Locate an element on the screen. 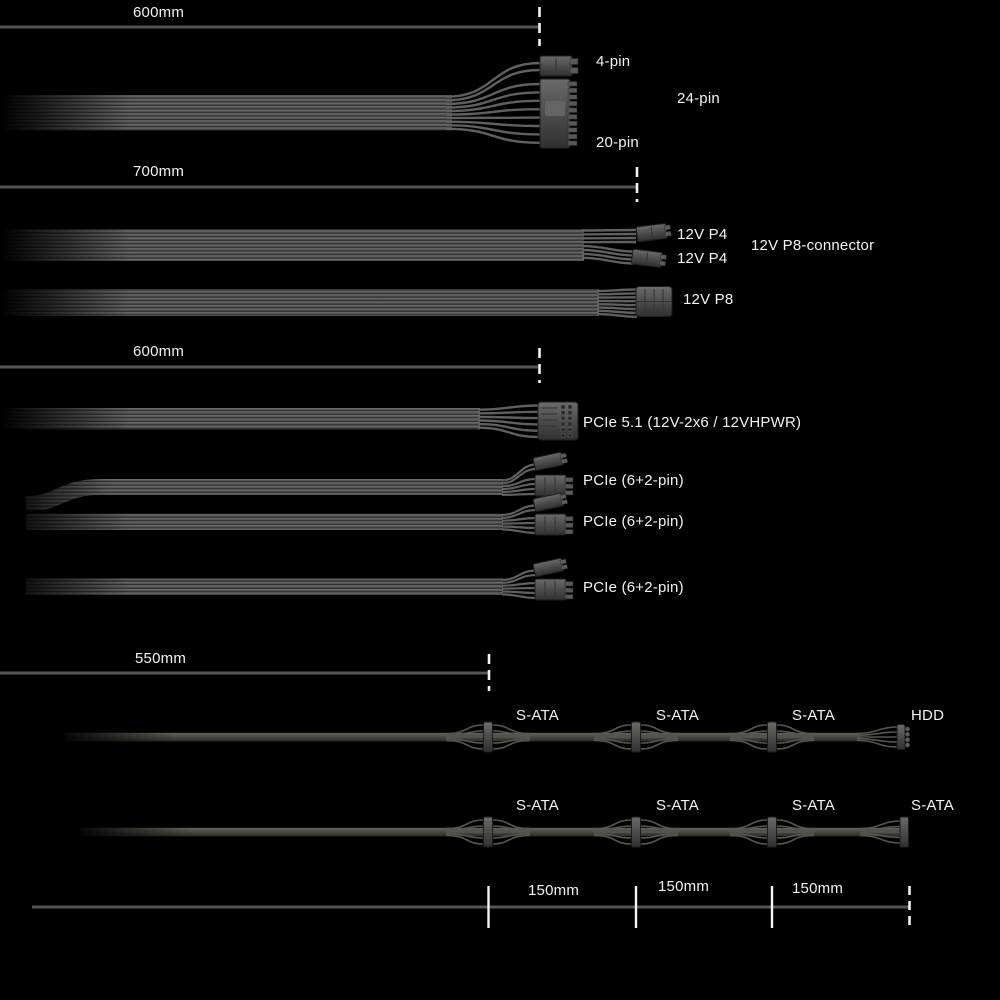  pcie62-2-label: PCIe (6+2-pin) is located at coordinates (633, 521).